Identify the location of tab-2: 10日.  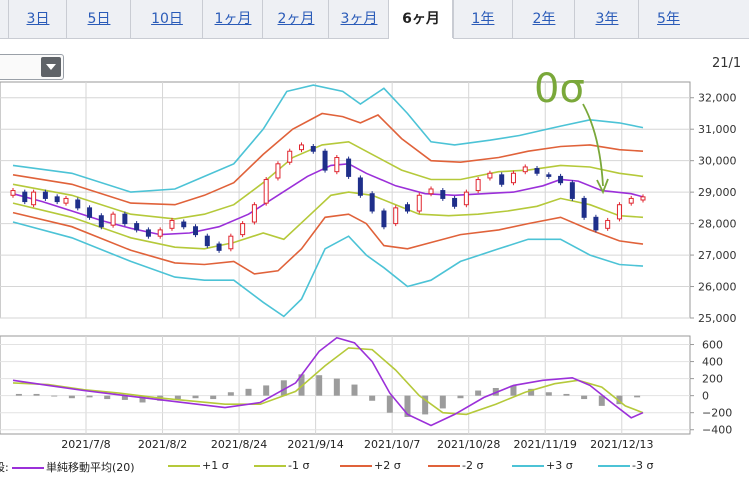
(166, 19).